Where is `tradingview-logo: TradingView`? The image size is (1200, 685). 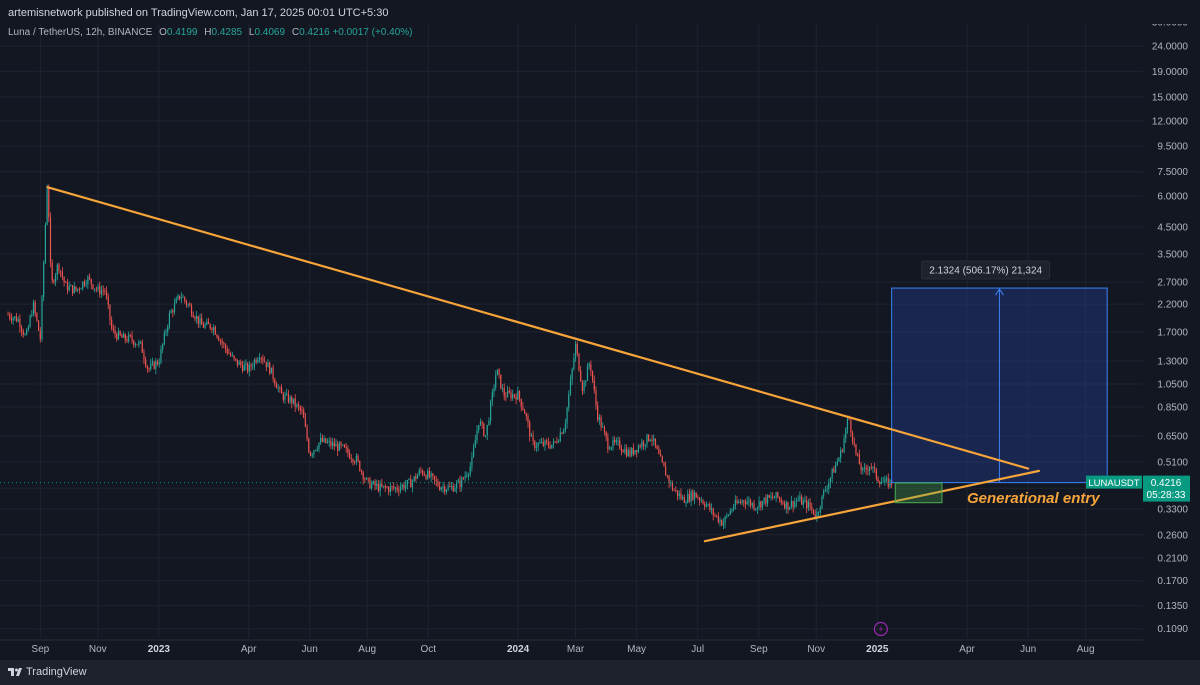
tradingview-logo: TradingView is located at coordinates (47, 672).